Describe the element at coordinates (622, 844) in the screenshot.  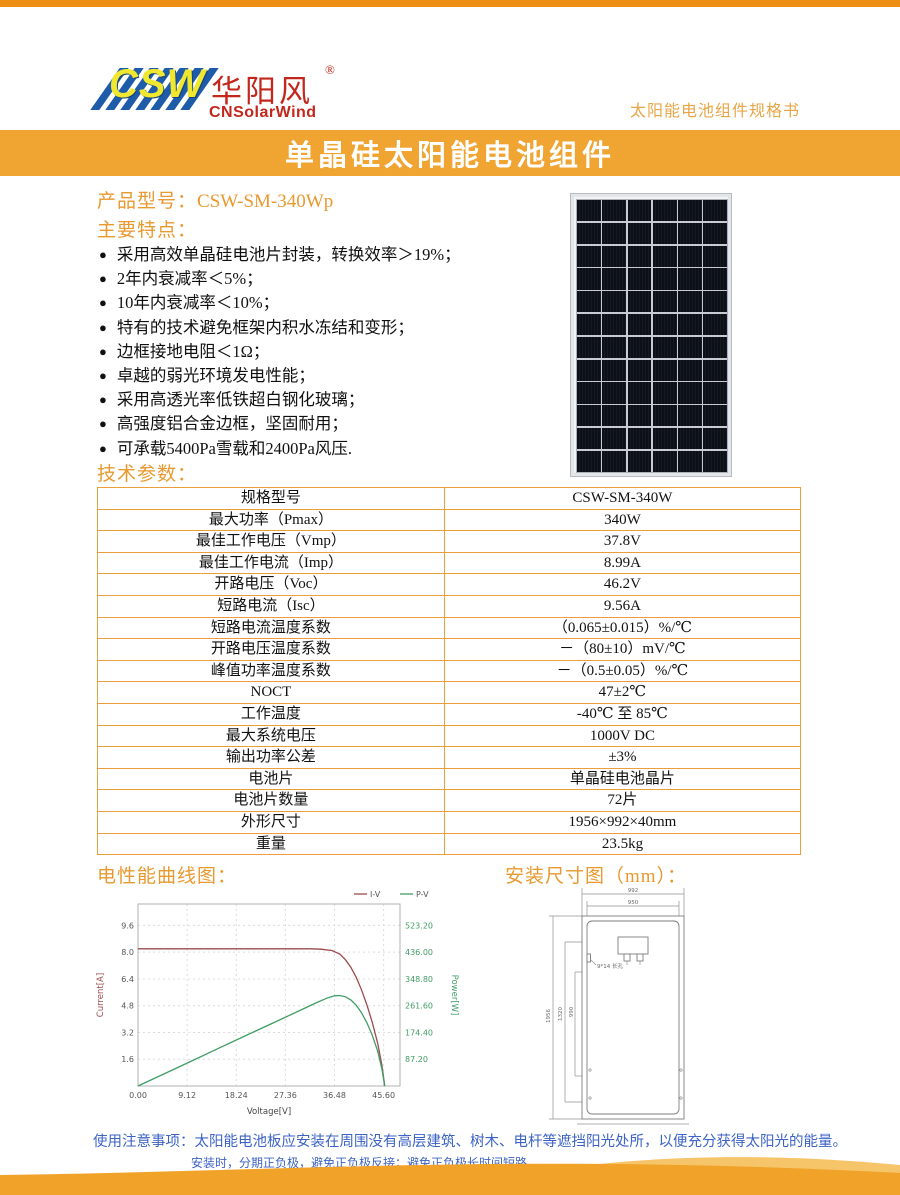
I see `spec-value: 23.5kg` at that location.